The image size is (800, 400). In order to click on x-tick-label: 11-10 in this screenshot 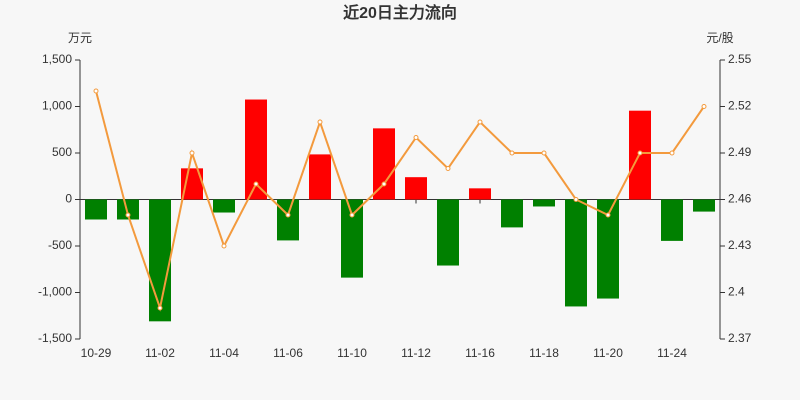, I will do `click(352, 353)`.